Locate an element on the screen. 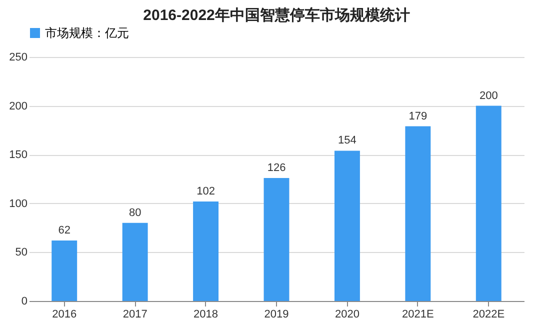 This screenshot has height=329, width=534. data-label: 62 is located at coordinates (64, 230).